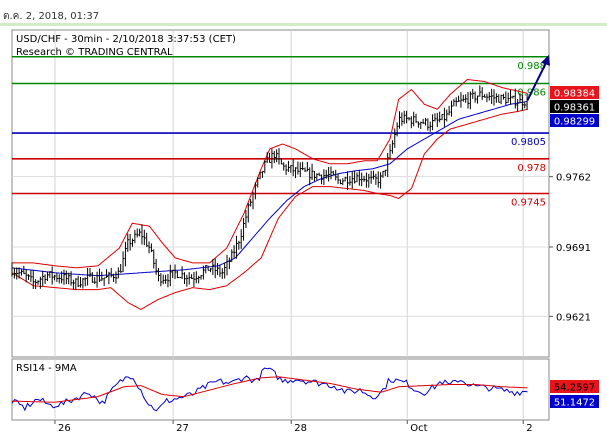 Image resolution: width=607 pixels, height=447 pixels. What do you see at coordinates (300, 428) in the screenshot?
I see `x-tick-label-2: 28` at bounding box center [300, 428].